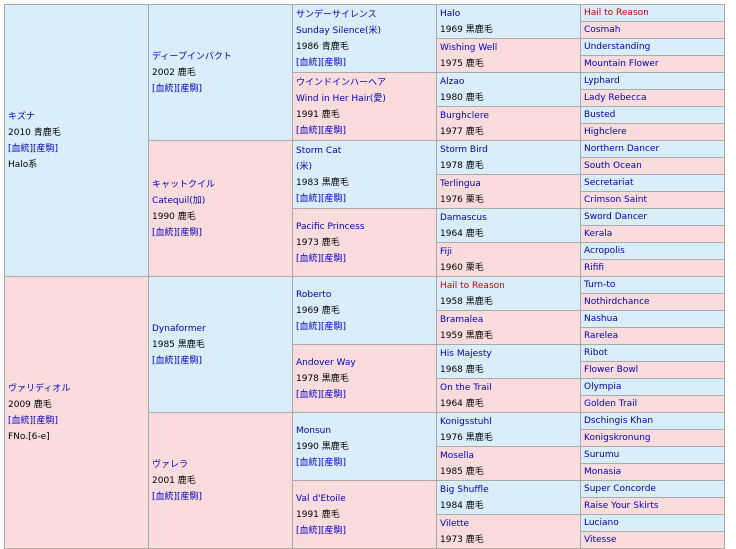 This screenshot has height=549, width=736. I want to click on sire-dam-cell-g3: Storm Cat (米) 1983 黒鹿毛 [血統][産駒], so click(364, 174).